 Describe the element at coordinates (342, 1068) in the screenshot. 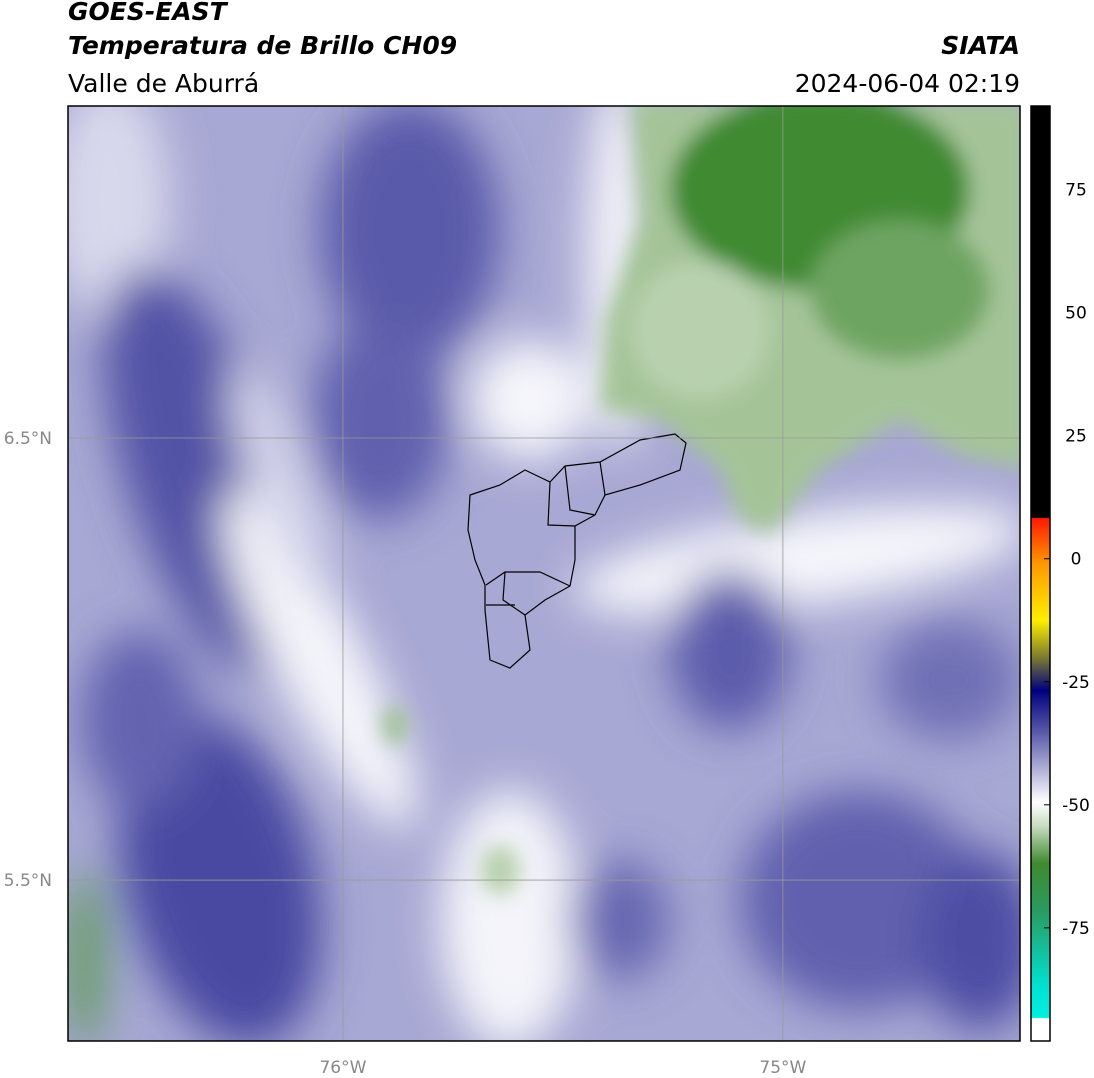

I see `x-tick-label: 76°W` at that location.